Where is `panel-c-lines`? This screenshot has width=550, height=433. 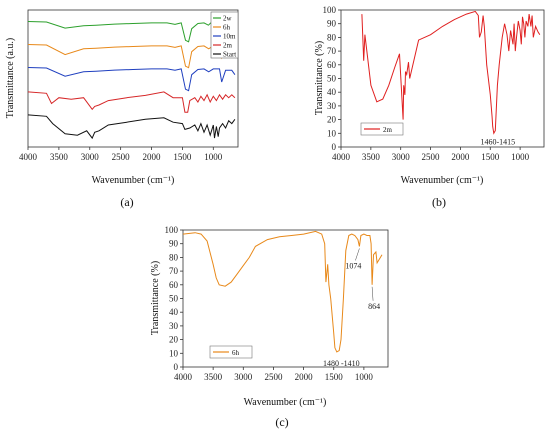
panel-c-lines is located at coordinates (282, 291).